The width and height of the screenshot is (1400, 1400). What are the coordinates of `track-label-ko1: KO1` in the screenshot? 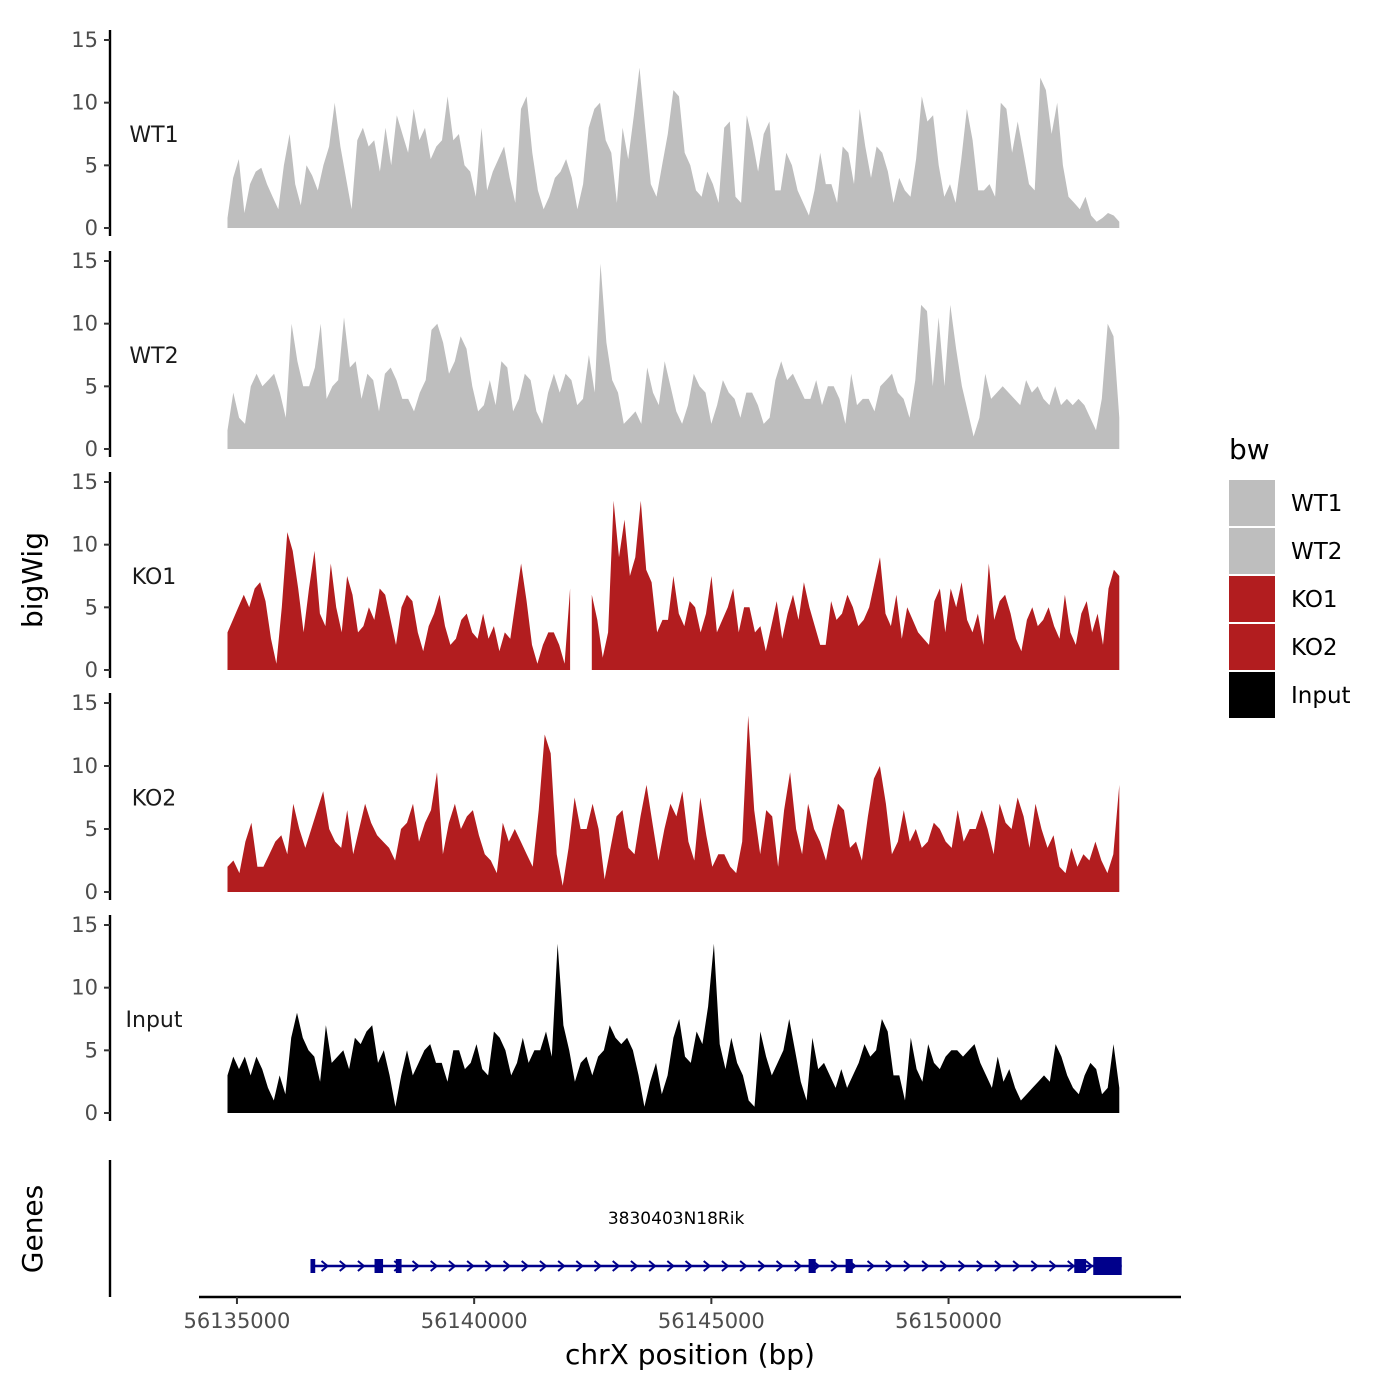 It's located at (154, 577).